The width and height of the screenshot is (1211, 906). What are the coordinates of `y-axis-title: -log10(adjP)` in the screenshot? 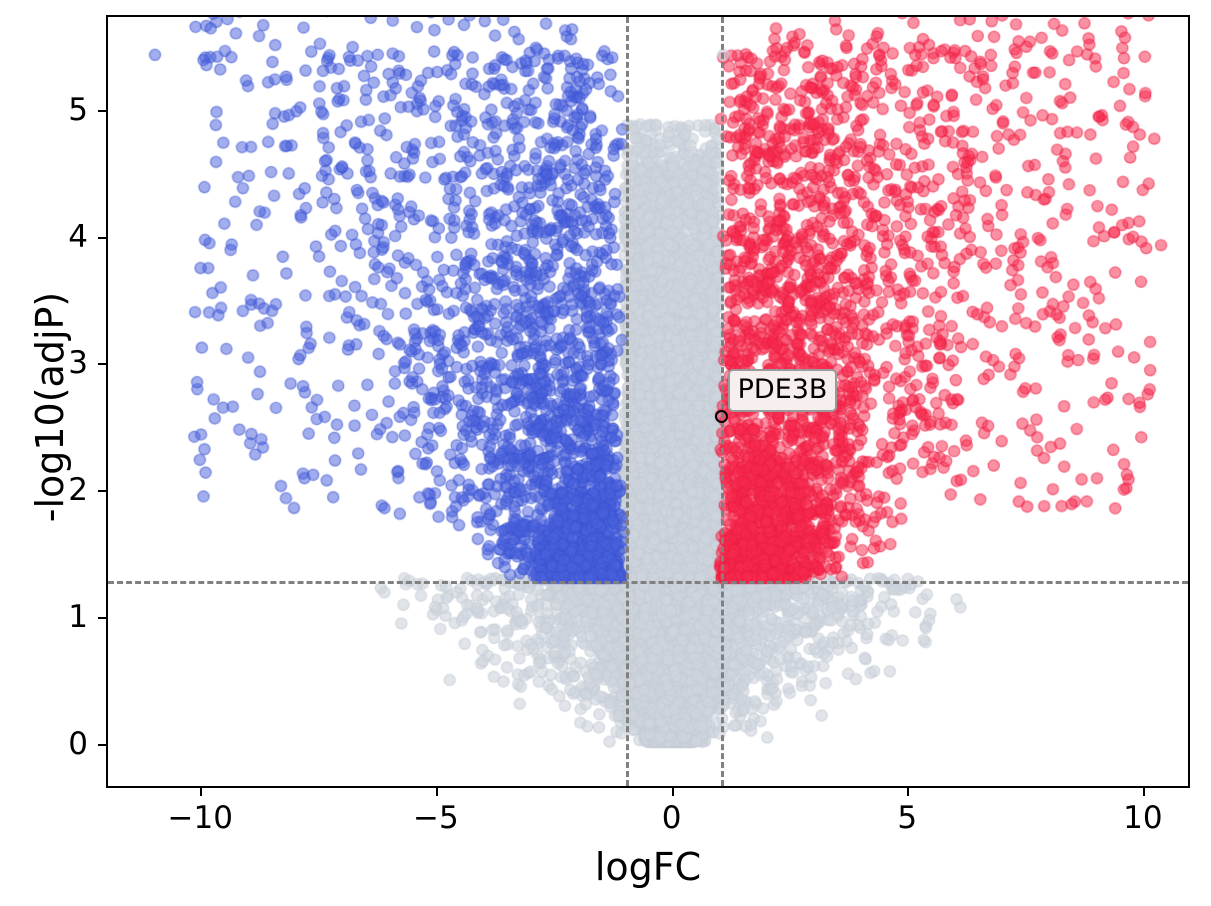 It's located at (50, 407).